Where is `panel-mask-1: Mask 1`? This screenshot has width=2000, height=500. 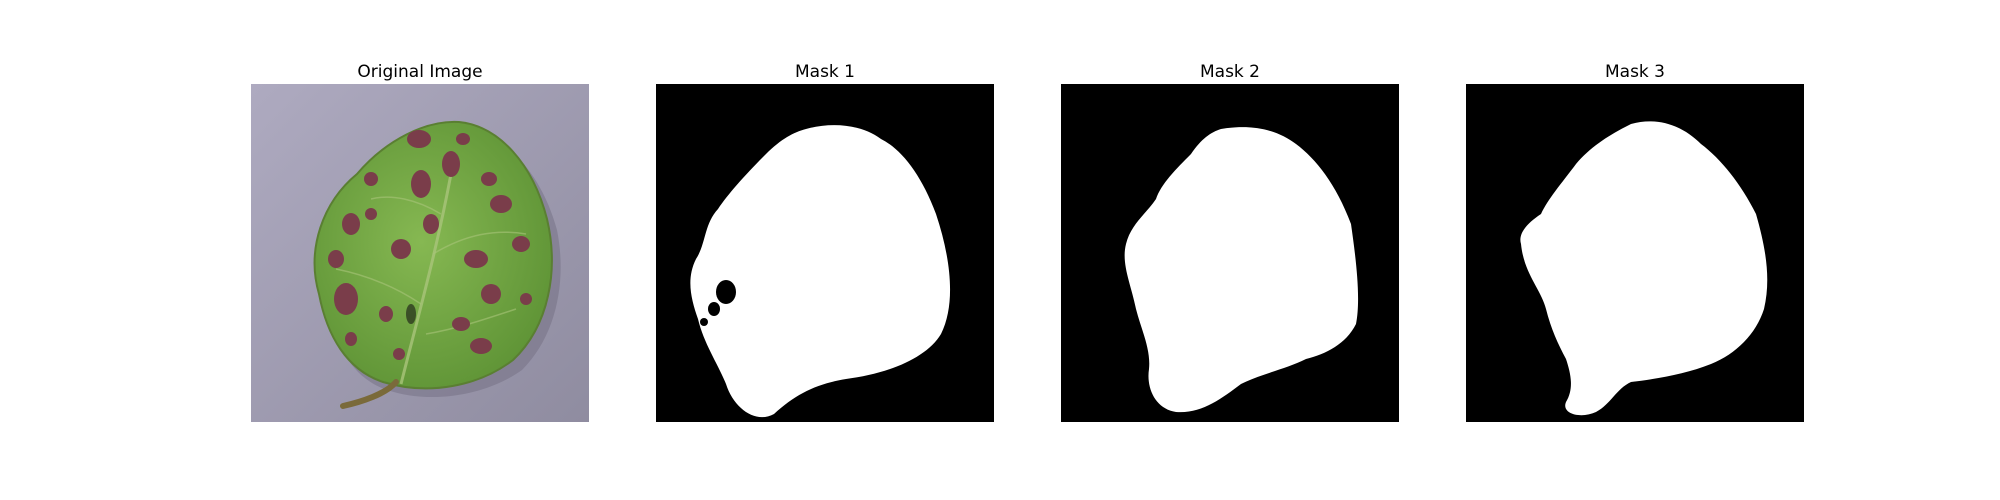 panel-mask-1: Mask 1 is located at coordinates (825, 241).